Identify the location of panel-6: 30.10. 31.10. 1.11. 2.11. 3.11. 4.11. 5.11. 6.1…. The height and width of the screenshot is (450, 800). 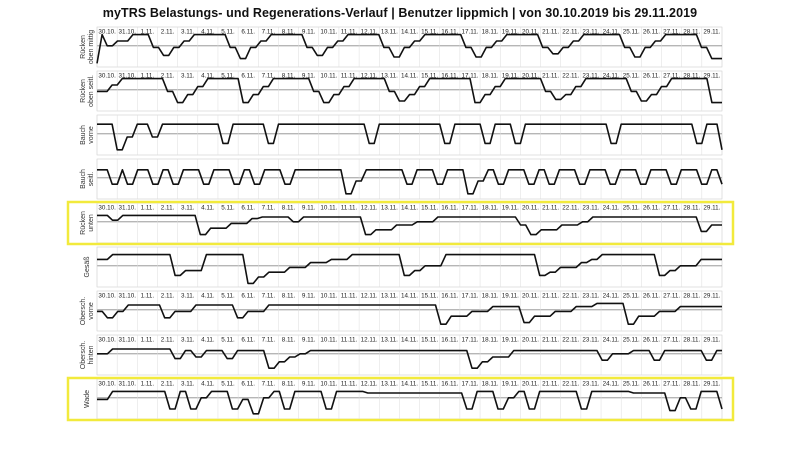
(401, 311).